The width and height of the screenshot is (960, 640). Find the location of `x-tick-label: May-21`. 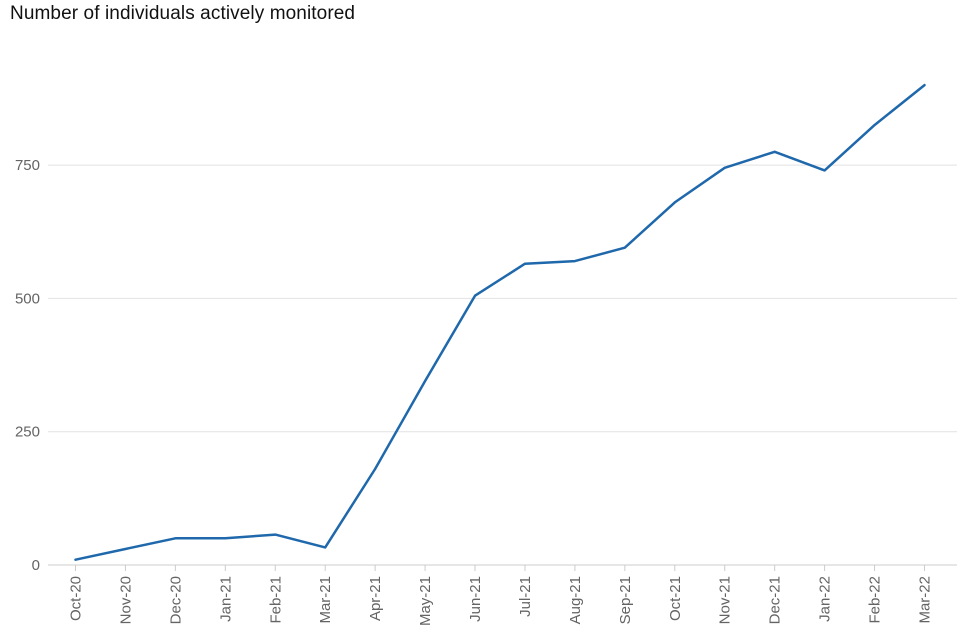

x-tick-label: May-21 is located at coordinates (425, 601).